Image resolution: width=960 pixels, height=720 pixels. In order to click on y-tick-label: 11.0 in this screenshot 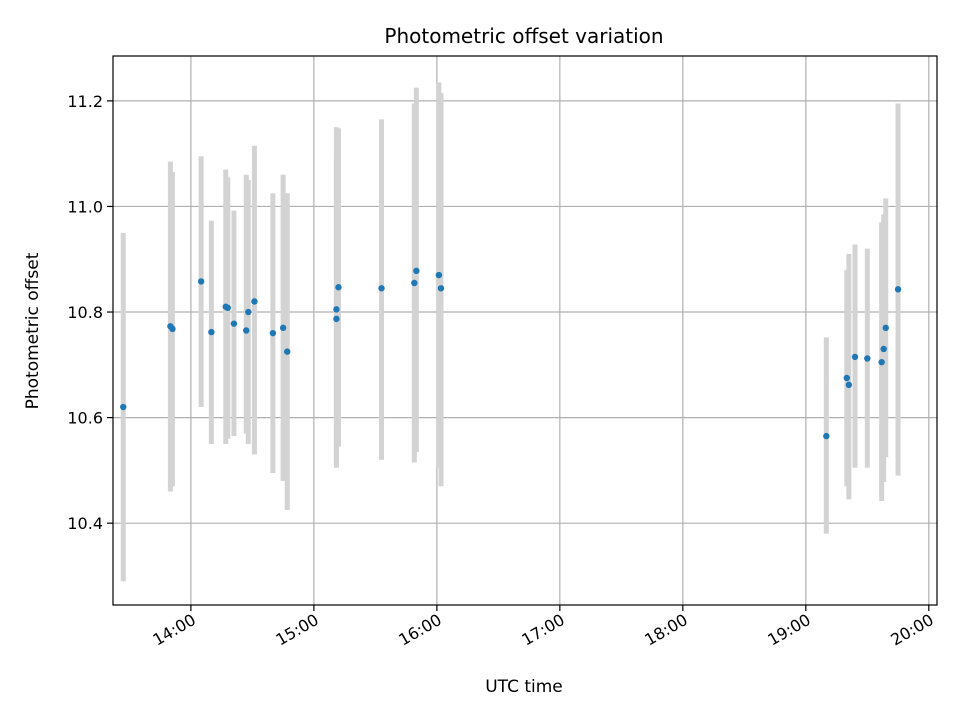, I will do `click(85, 206)`.